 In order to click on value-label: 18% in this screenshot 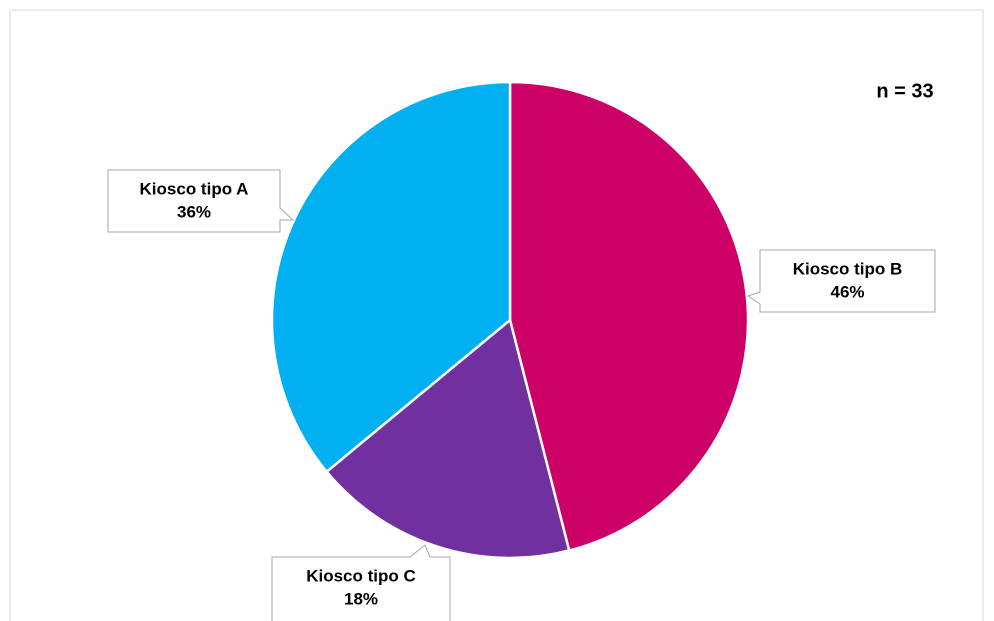, I will do `click(361, 598)`.